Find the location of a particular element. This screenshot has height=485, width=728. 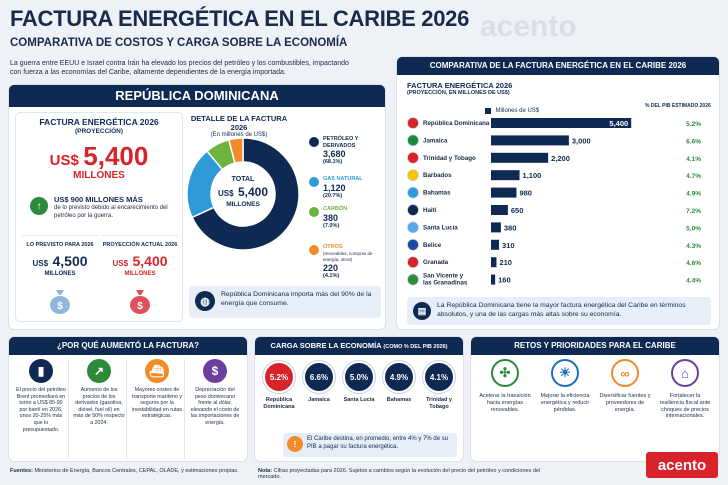

donut-legend-value: 1,120 is located at coordinates (334, 188).